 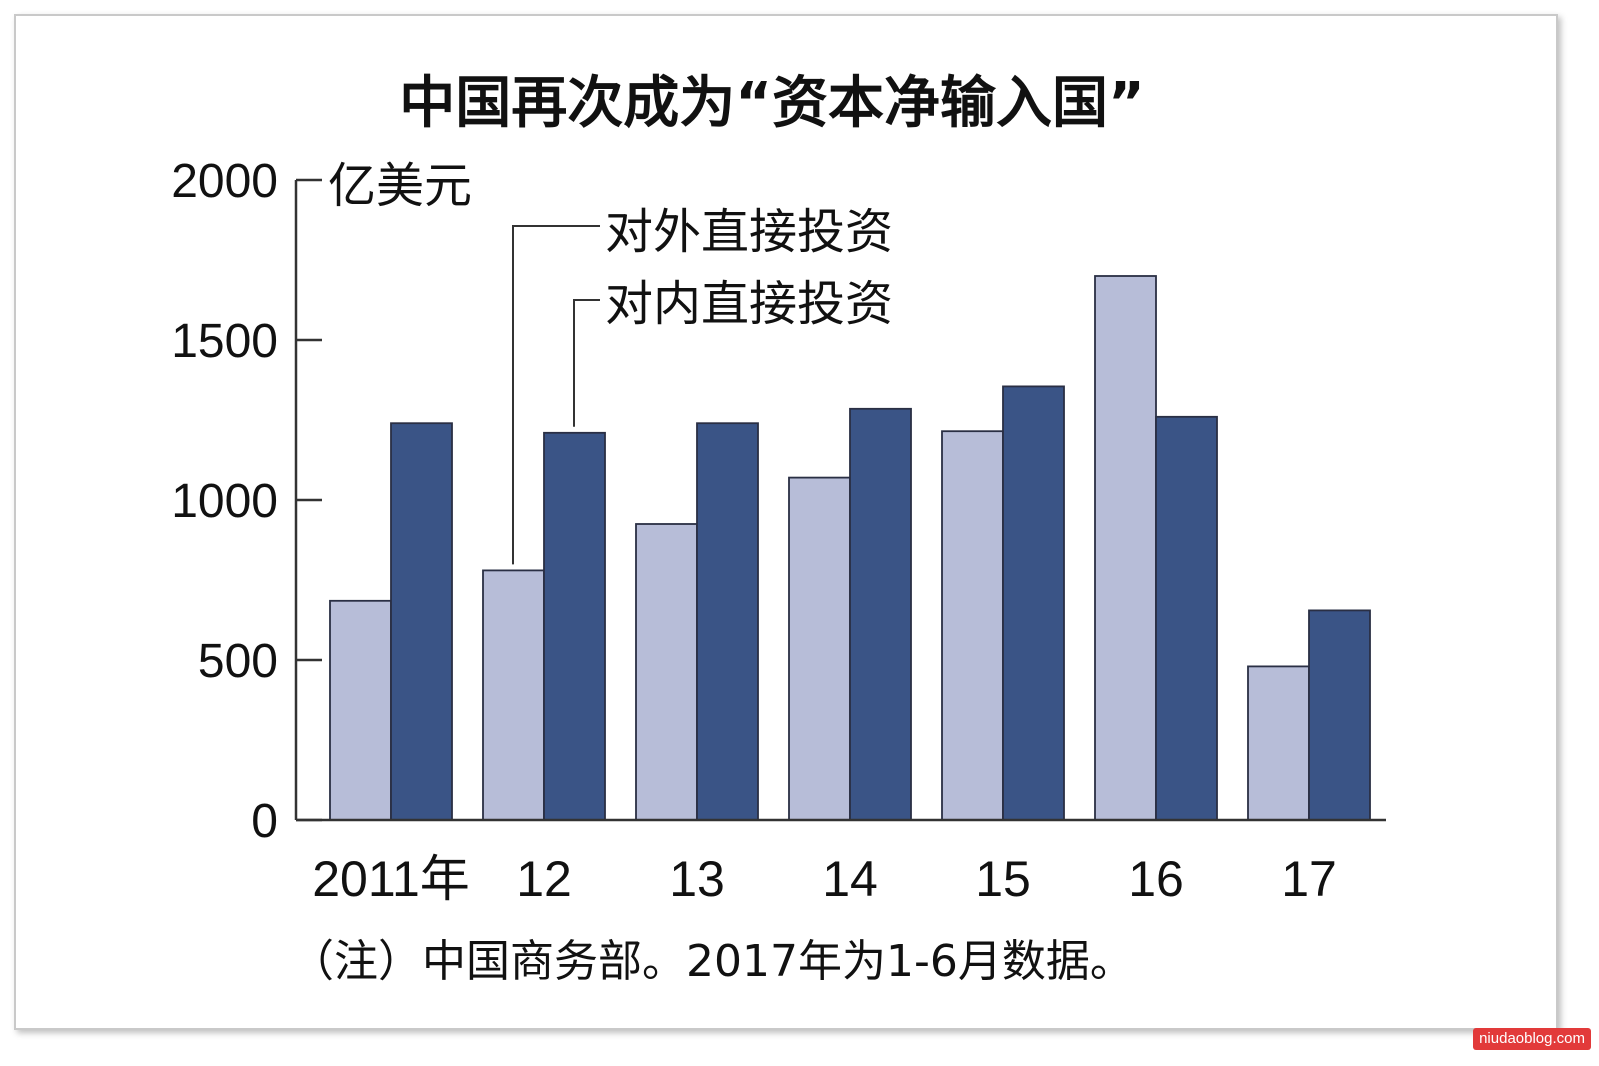 I want to click on source-note: （注）中国商务部。2017年为1-6月数据。, so click(x=712, y=961).